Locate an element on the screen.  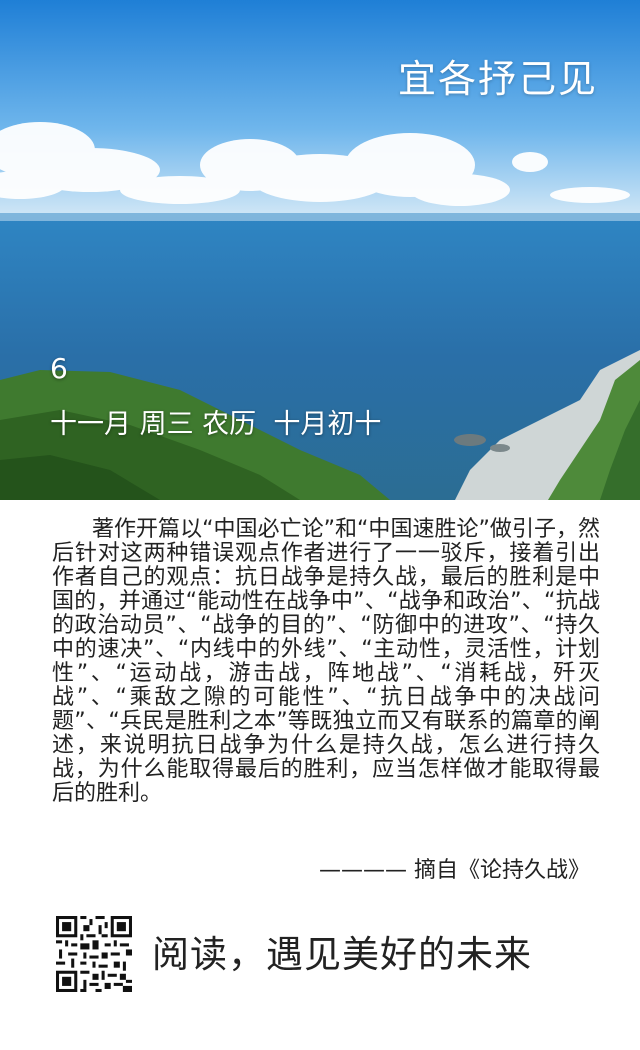
page-title: 宜各抒己见 is located at coordinates (497, 79).